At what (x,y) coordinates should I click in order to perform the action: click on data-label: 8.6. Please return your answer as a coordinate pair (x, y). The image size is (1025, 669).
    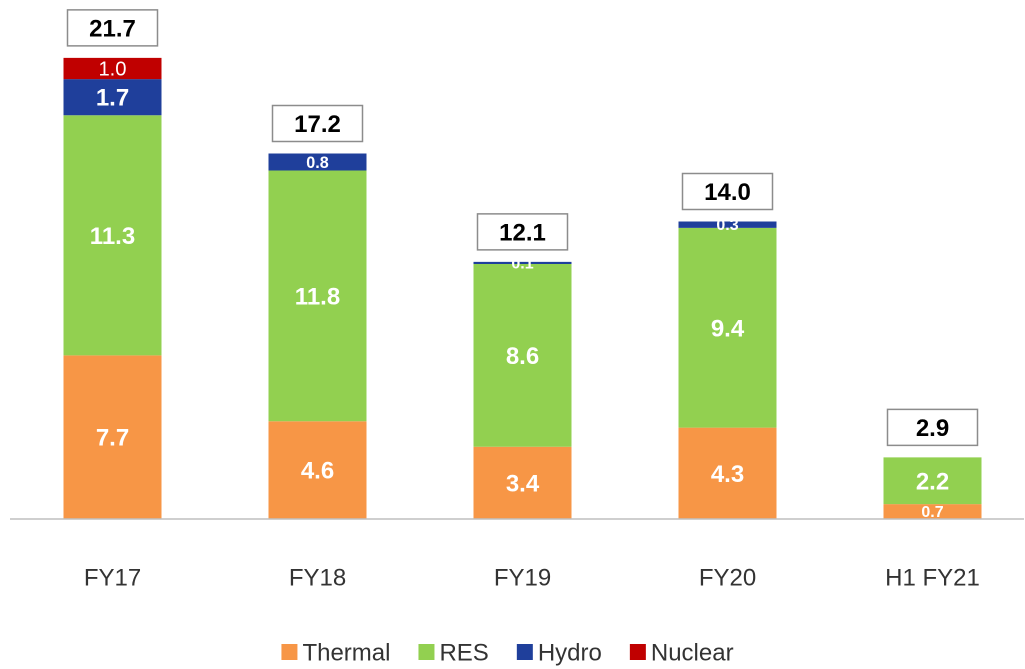
    Looking at the image, I should click on (522, 356).